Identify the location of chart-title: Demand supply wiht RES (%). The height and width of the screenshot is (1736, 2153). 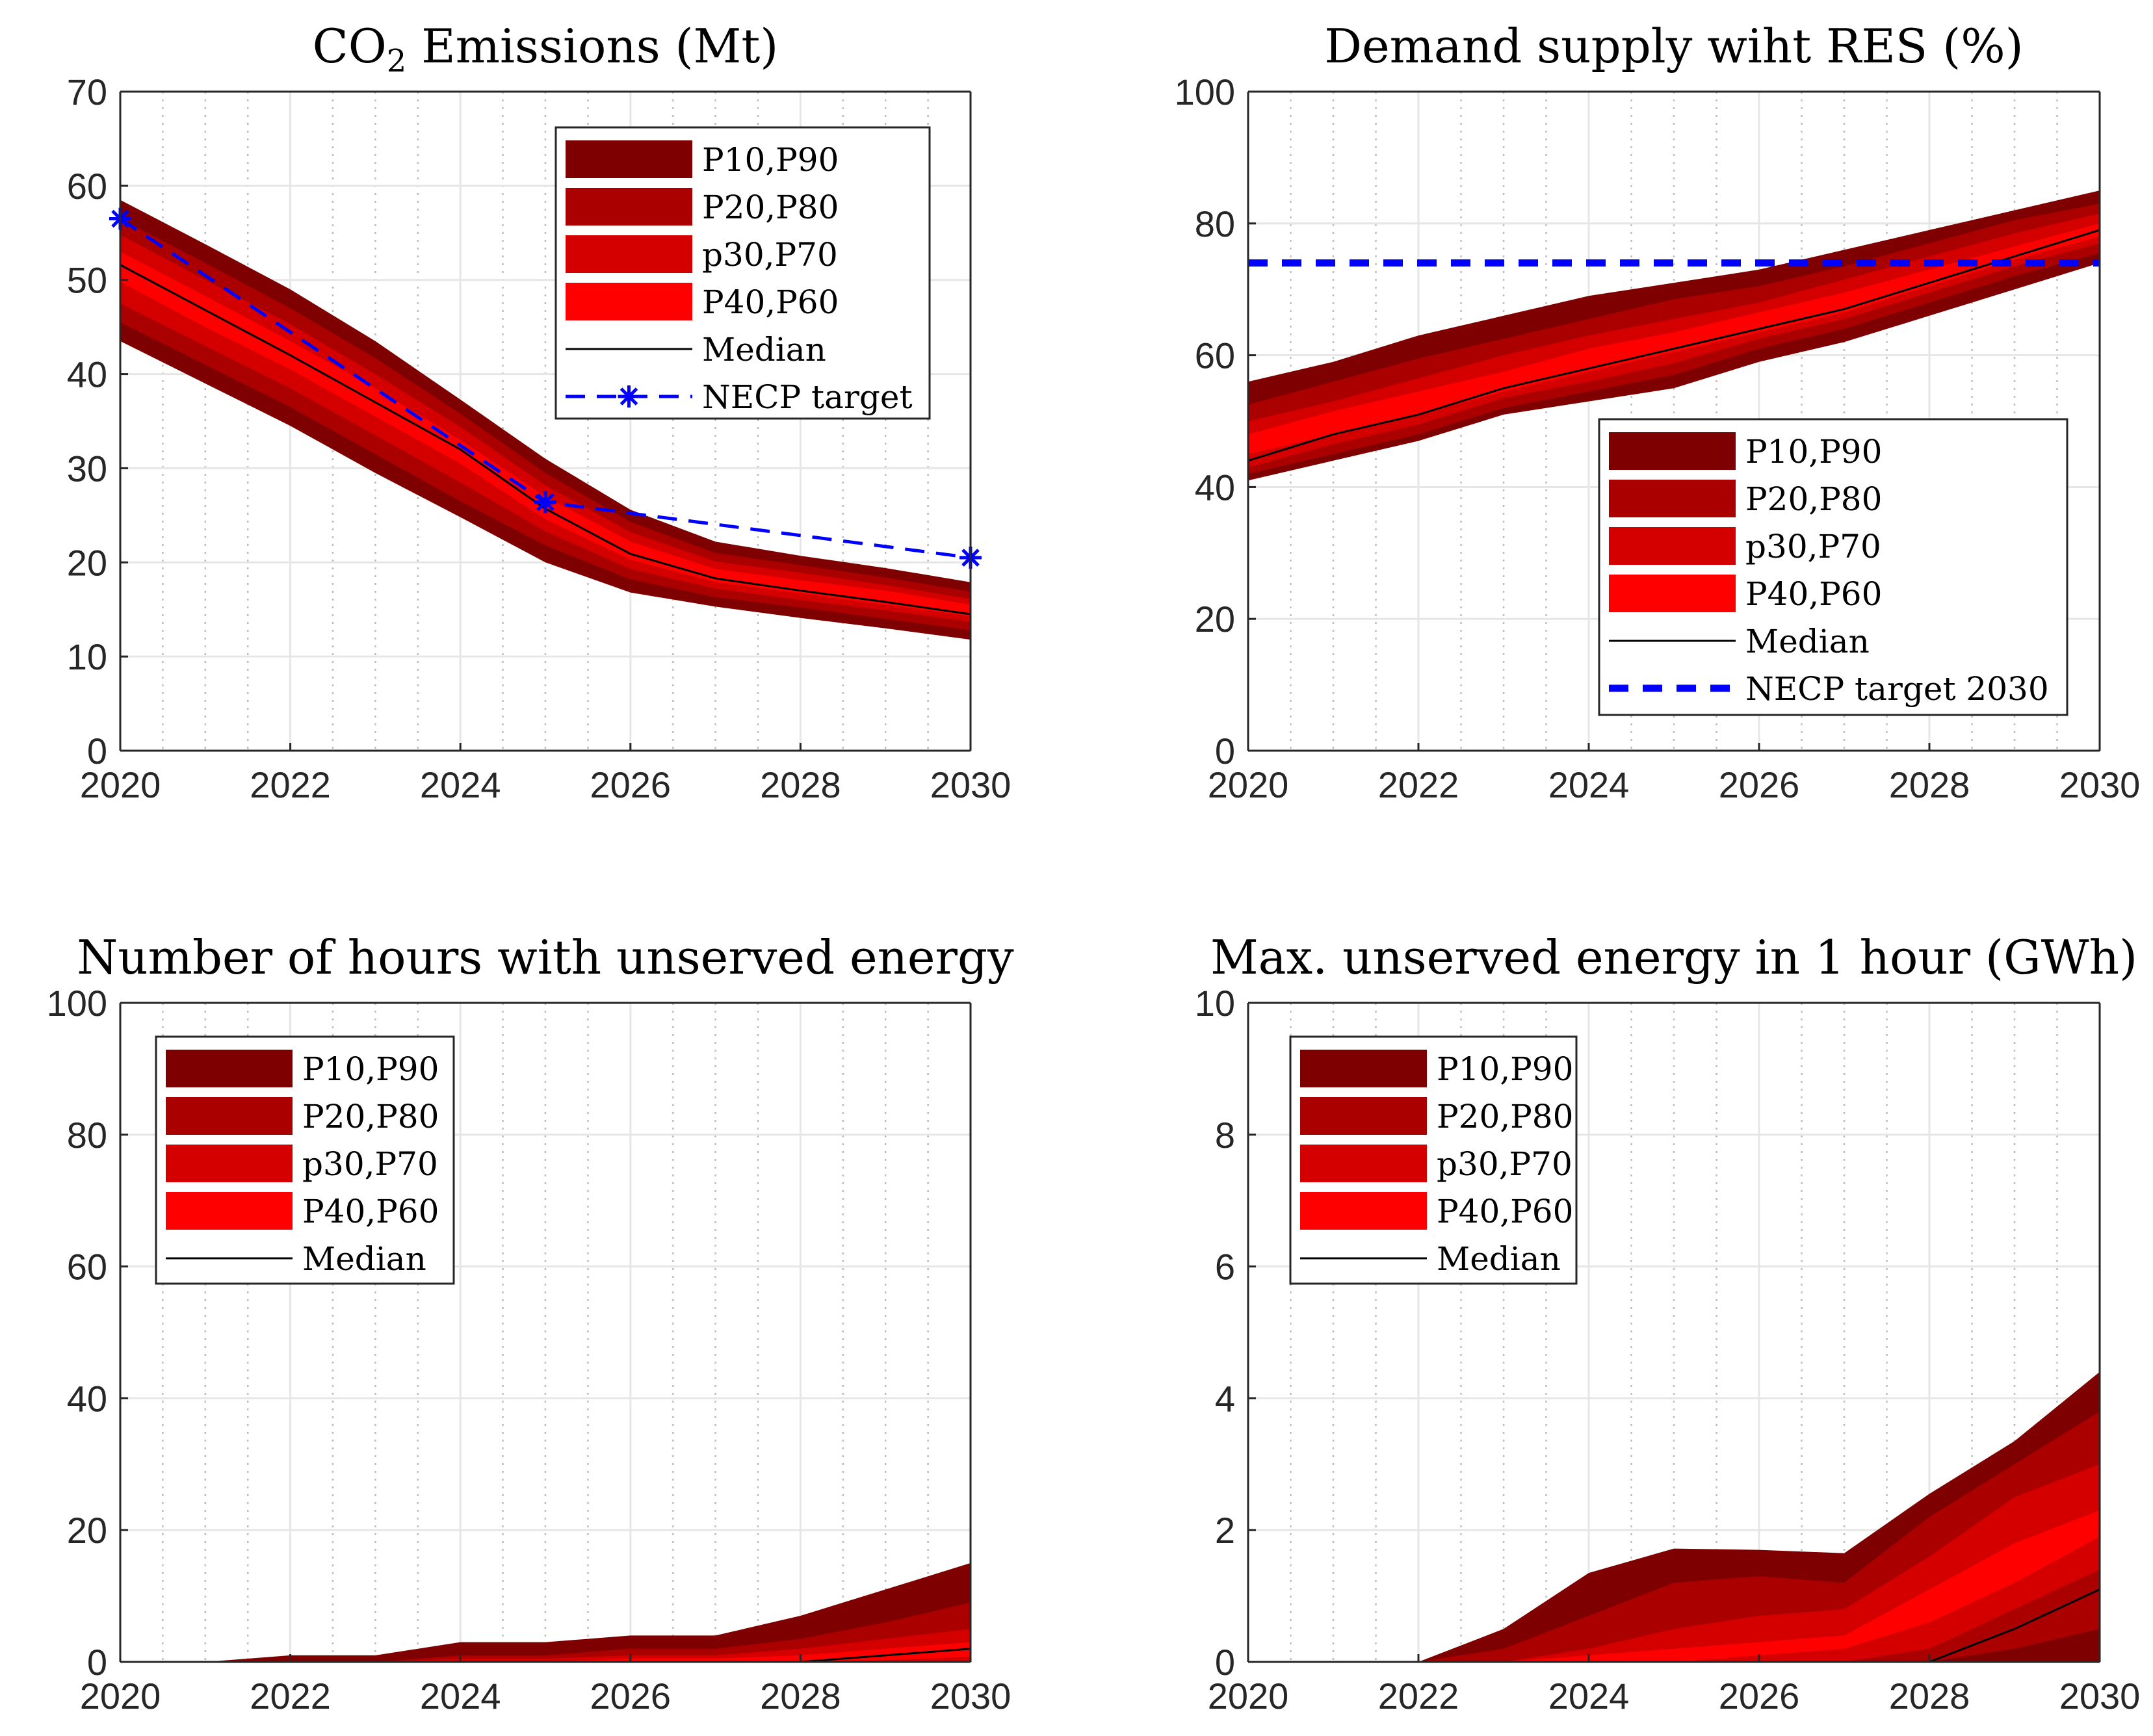
(1673, 46).